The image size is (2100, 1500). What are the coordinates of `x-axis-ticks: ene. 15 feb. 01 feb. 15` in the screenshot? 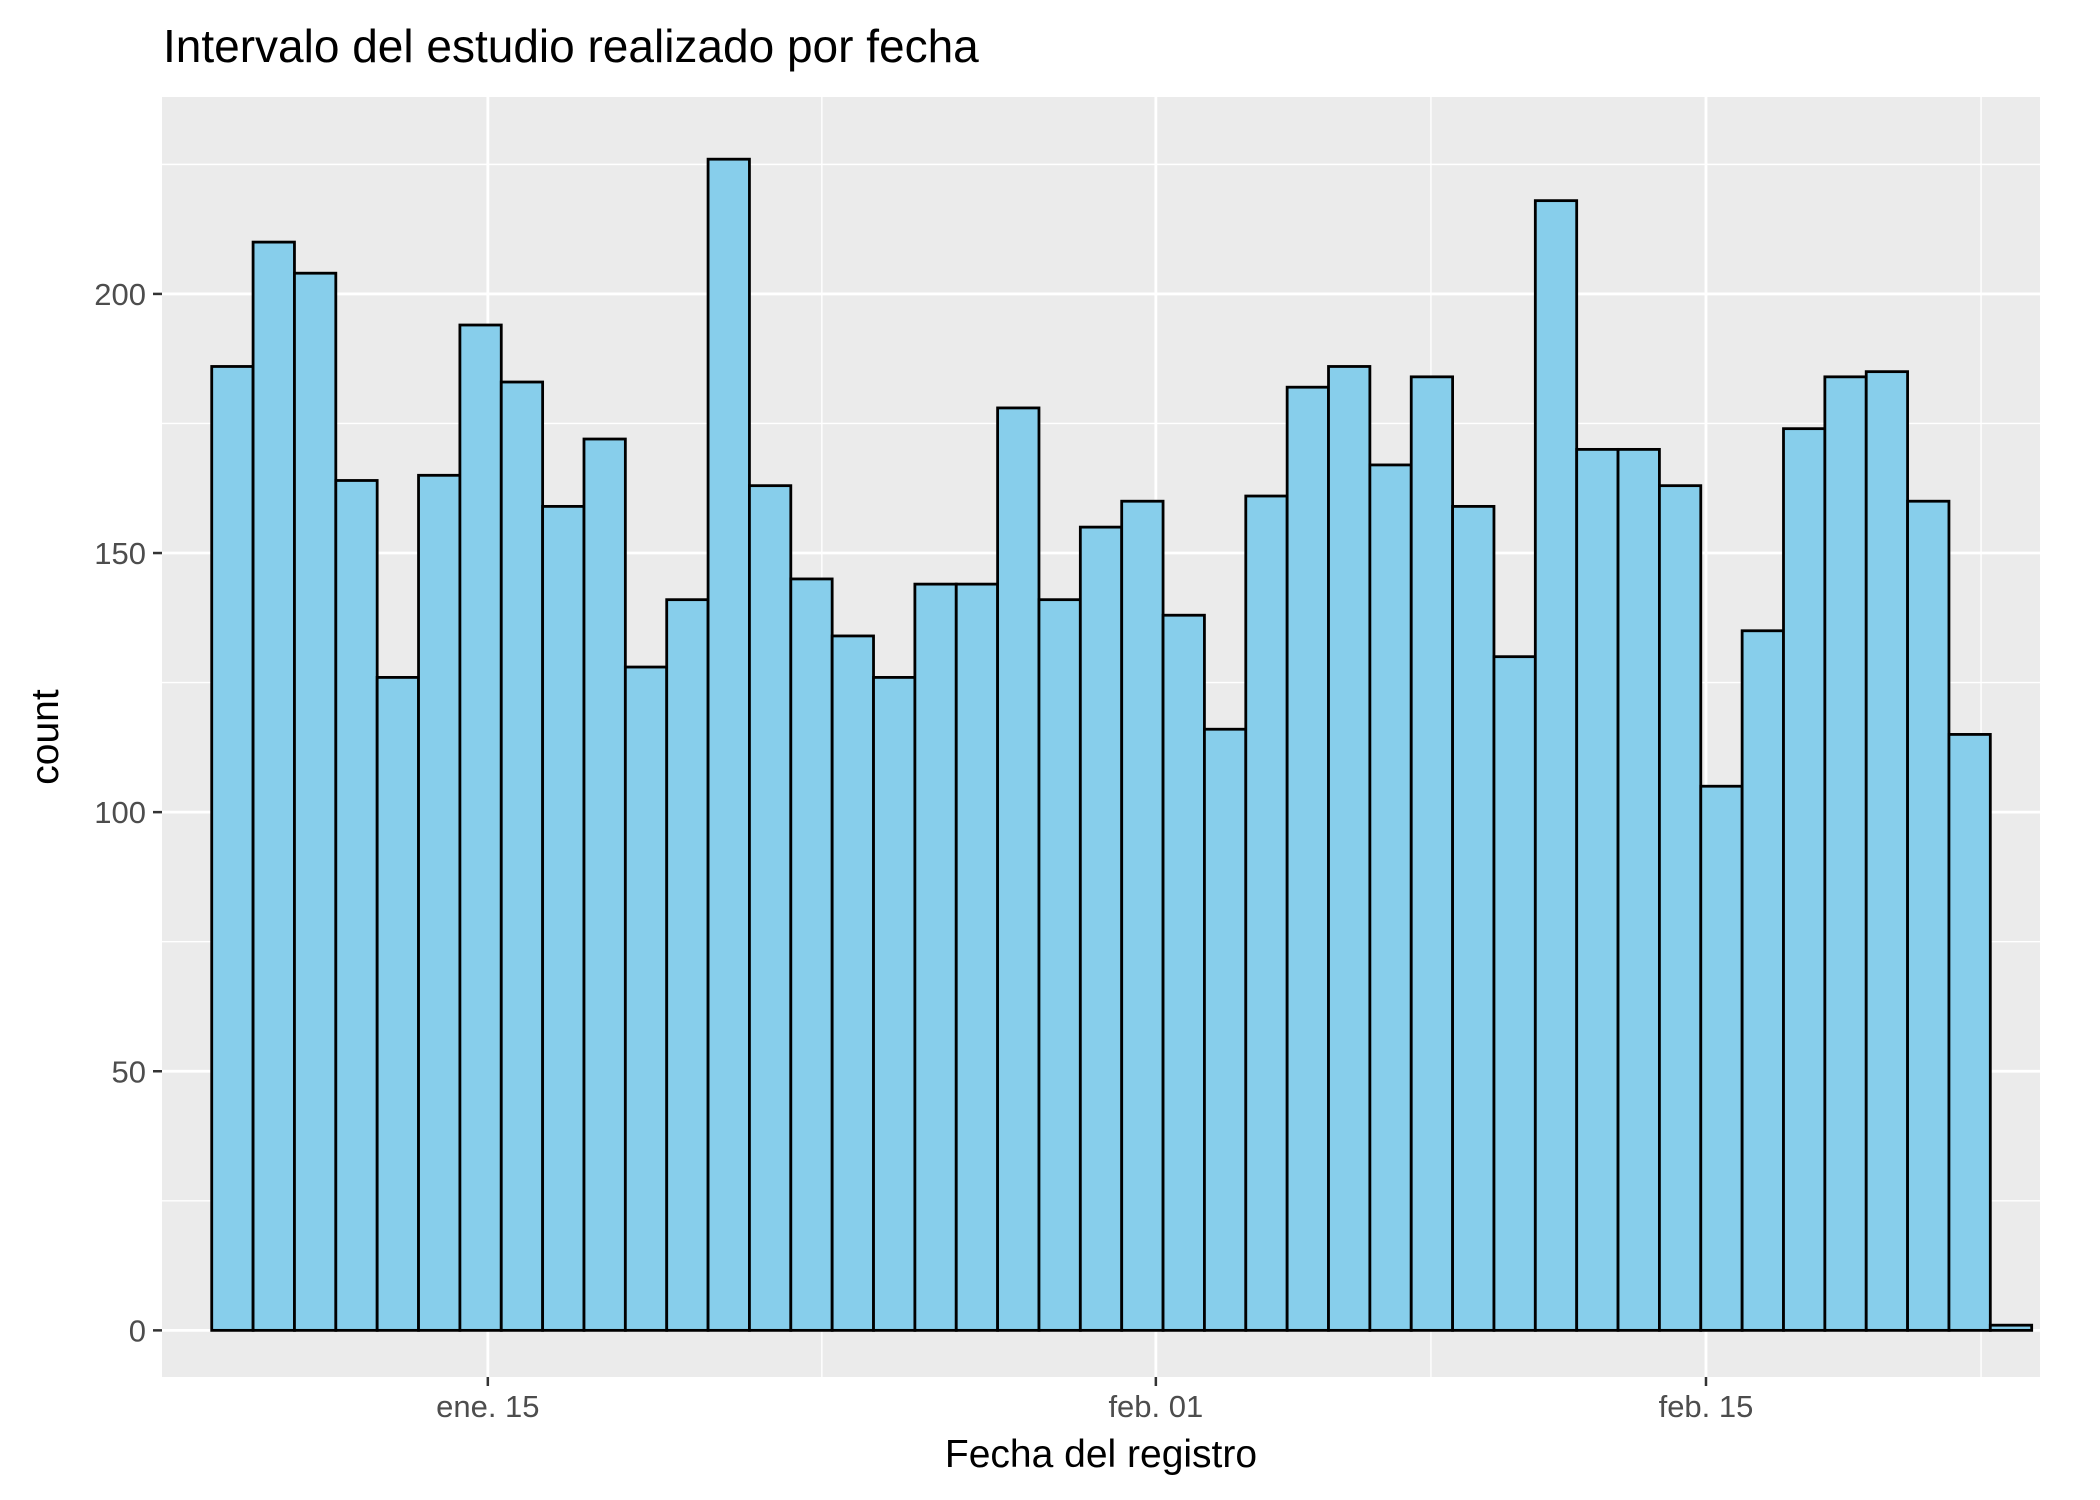 It's located at (1094, 1400).